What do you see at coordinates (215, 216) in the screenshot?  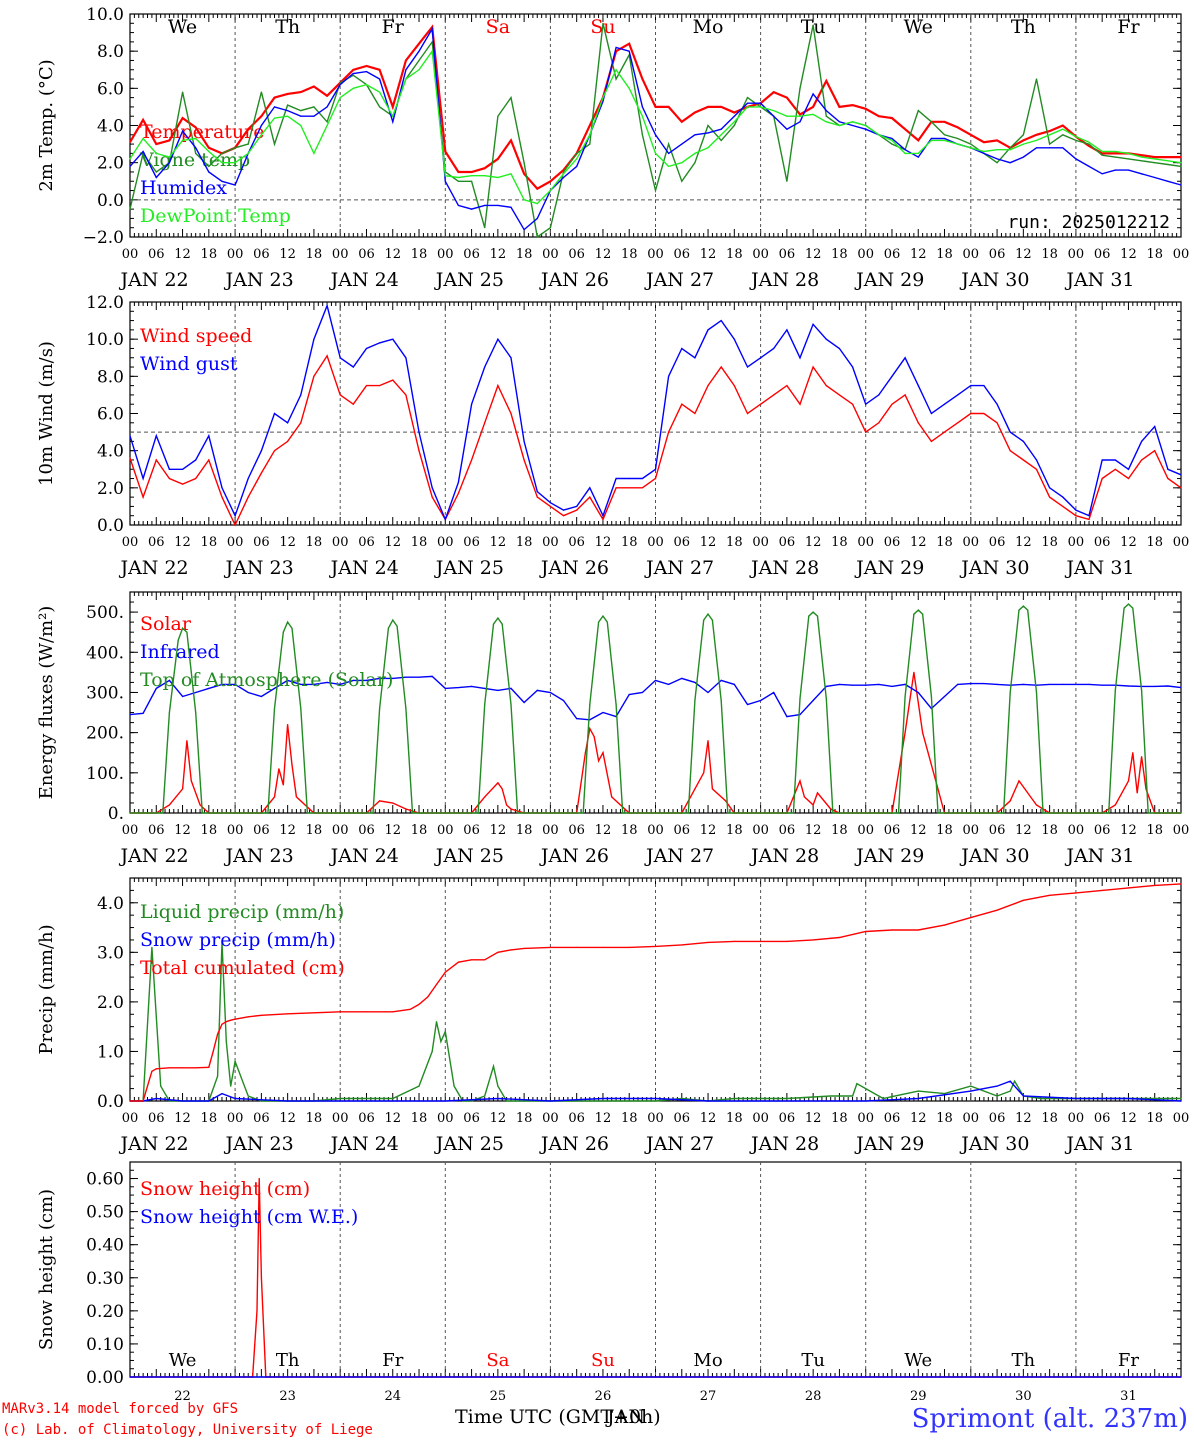 I see `legend-entry: DewPoint Temp` at bounding box center [215, 216].